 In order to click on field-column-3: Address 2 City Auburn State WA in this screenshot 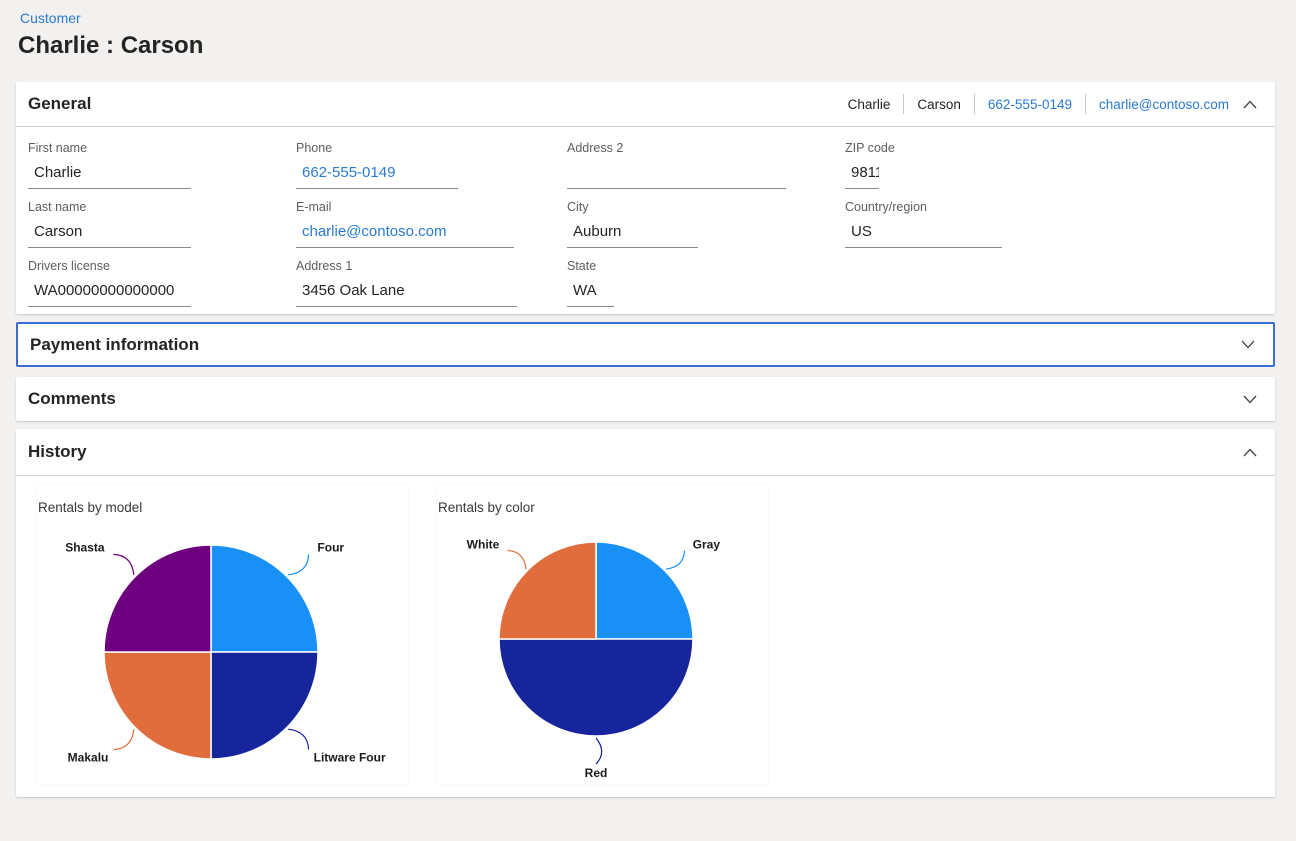, I will do `click(676, 228)`.